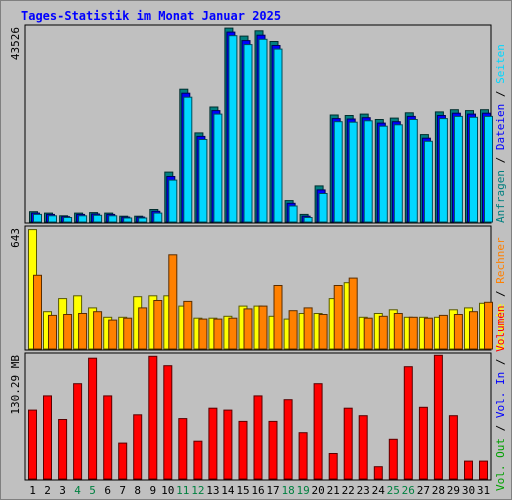 The height and width of the screenshot is (501, 512). What do you see at coordinates (197, 490) in the screenshot?
I see `x-tick-label-day-12: 12` at bounding box center [197, 490].